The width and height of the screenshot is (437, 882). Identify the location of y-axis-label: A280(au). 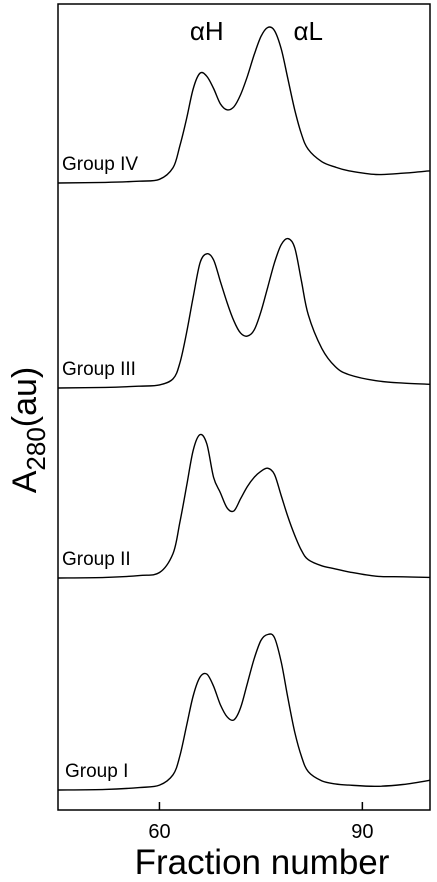
(28, 430).